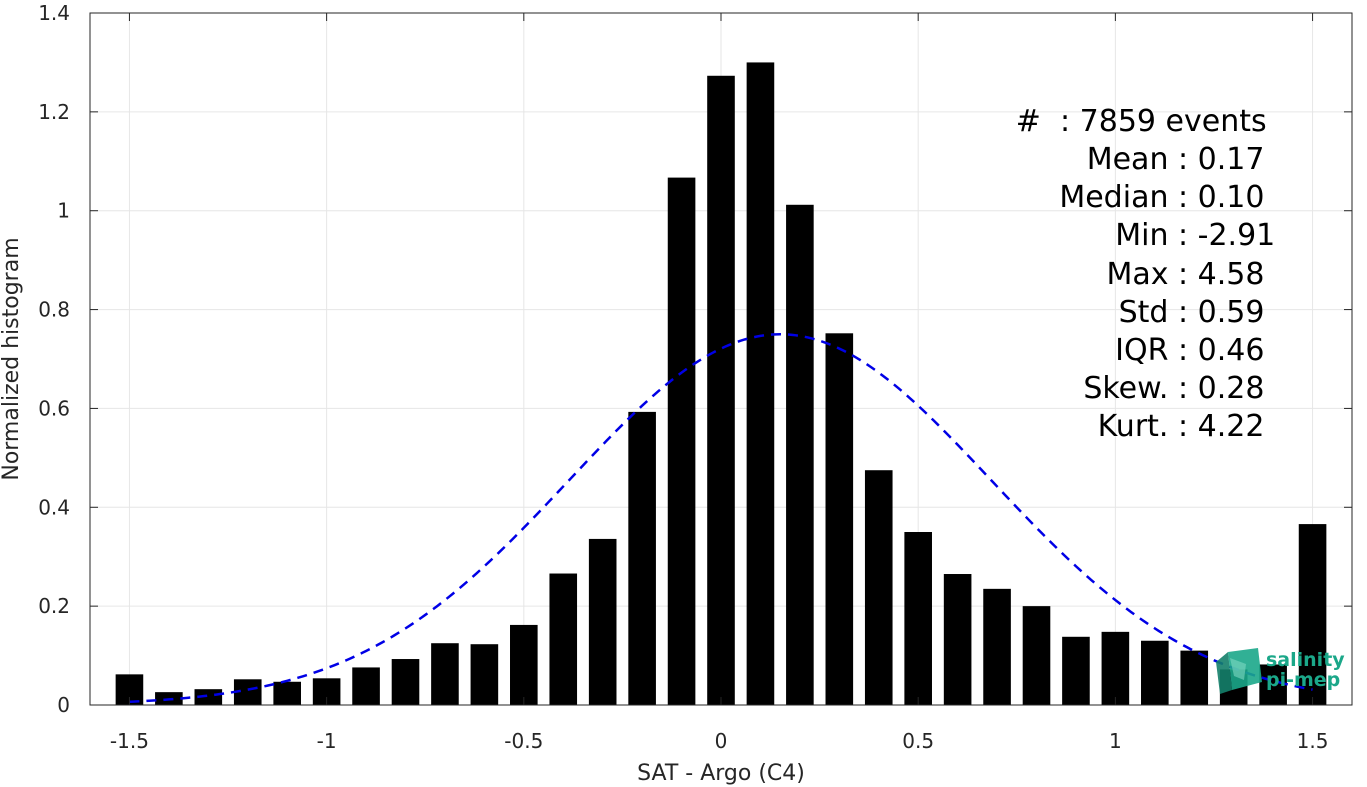 The width and height of the screenshot is (1367, 787). Describe the element at coordinates (54, 13) in the screenshot. I see `y-tick-label: 1.4` at that location.